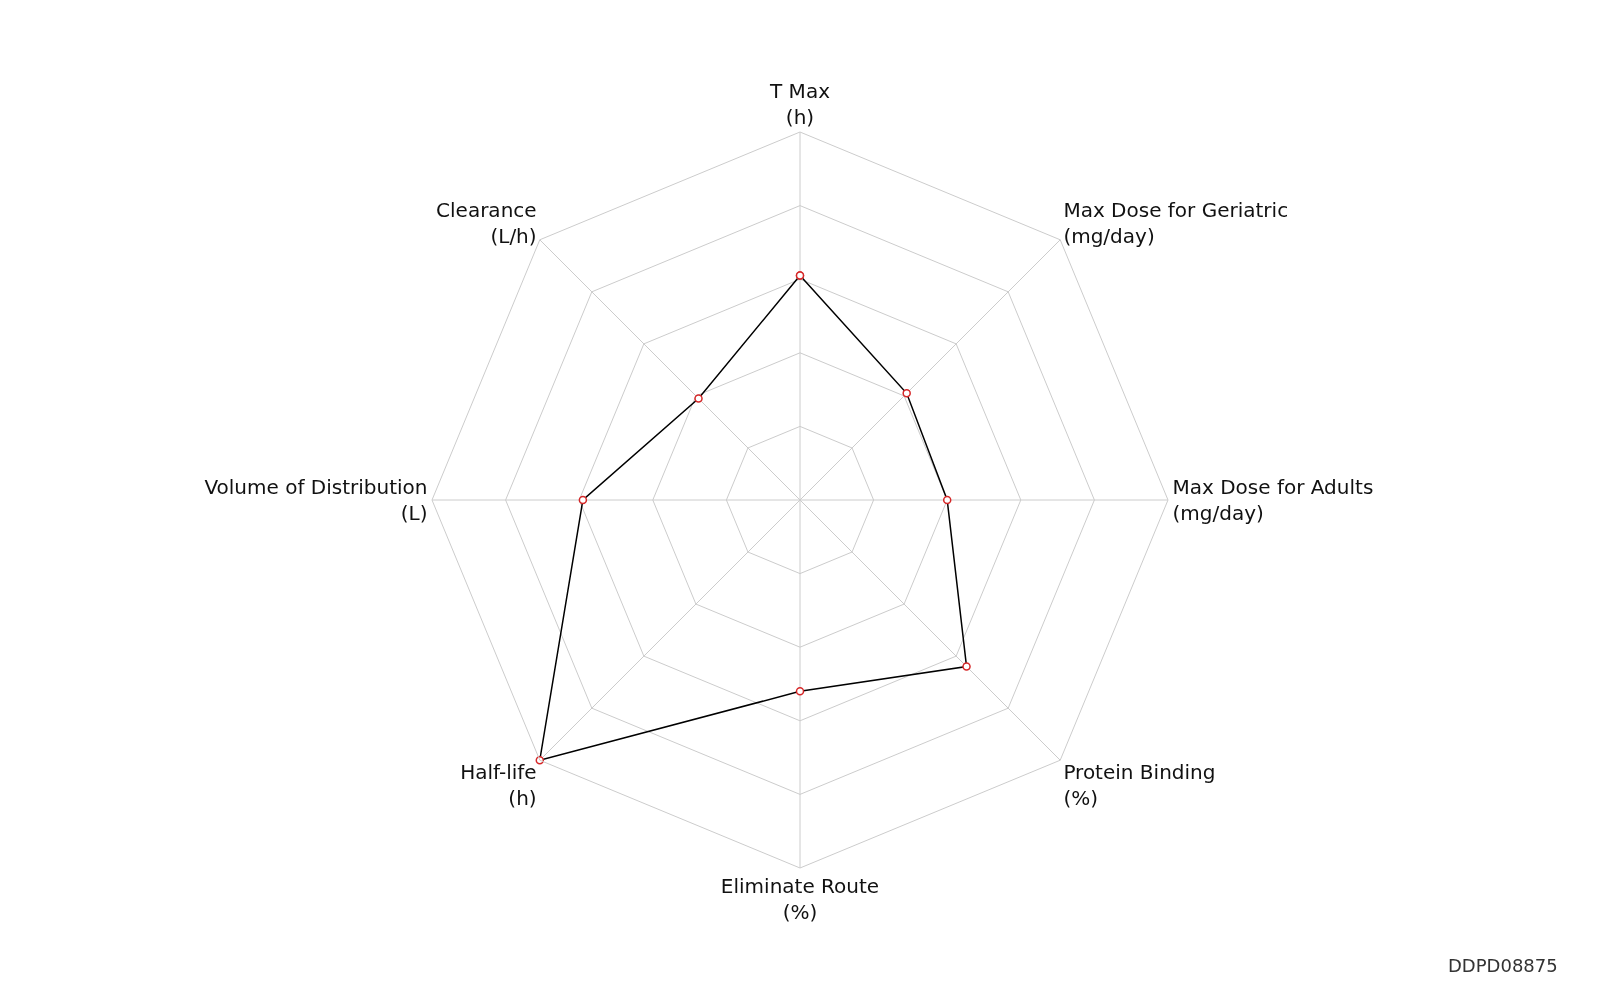  Describe the element at coordinates (498, 784) in the screenshot. I see `spoke-label: Half-life (h)` at that location.